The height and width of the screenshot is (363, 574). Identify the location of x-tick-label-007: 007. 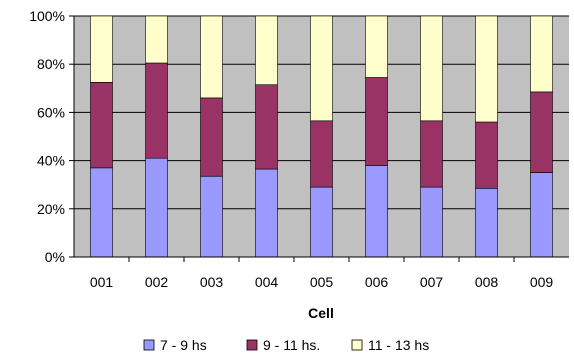
(432, 282).